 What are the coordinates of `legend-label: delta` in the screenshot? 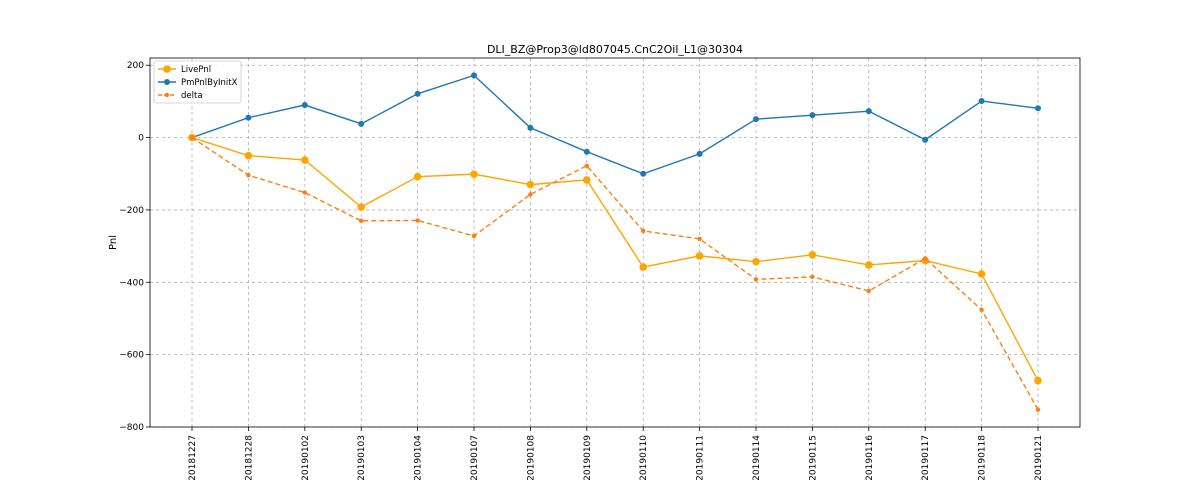 It's located at (192, 96).